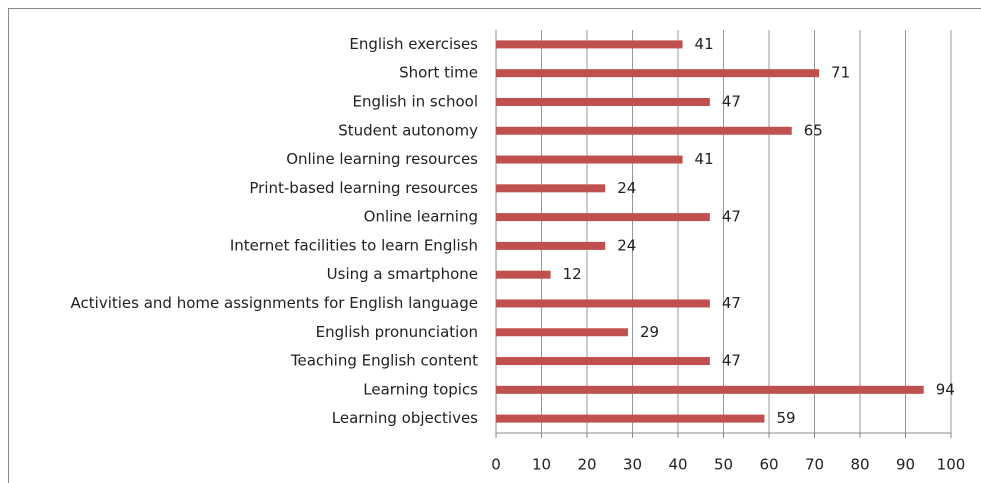 The width and height of the screenshot is (981, 483). I want to click on y-tick-label: Short time, so click(438, 73).